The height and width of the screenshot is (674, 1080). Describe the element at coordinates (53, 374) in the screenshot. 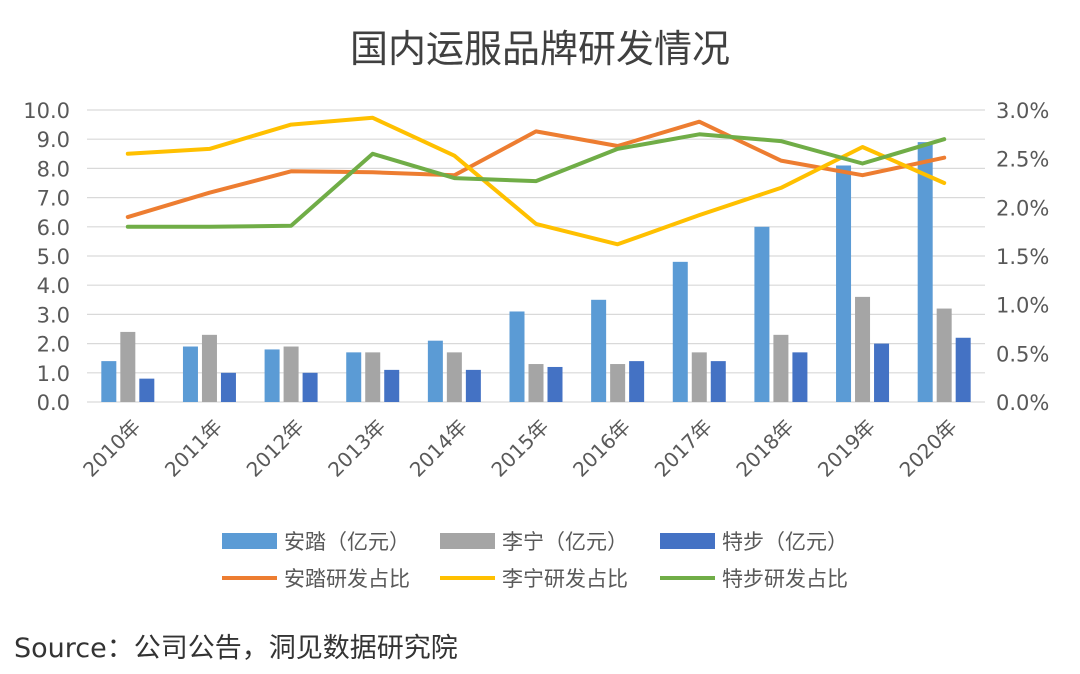

I see `y-left-tick-label: 1.0` at that location.